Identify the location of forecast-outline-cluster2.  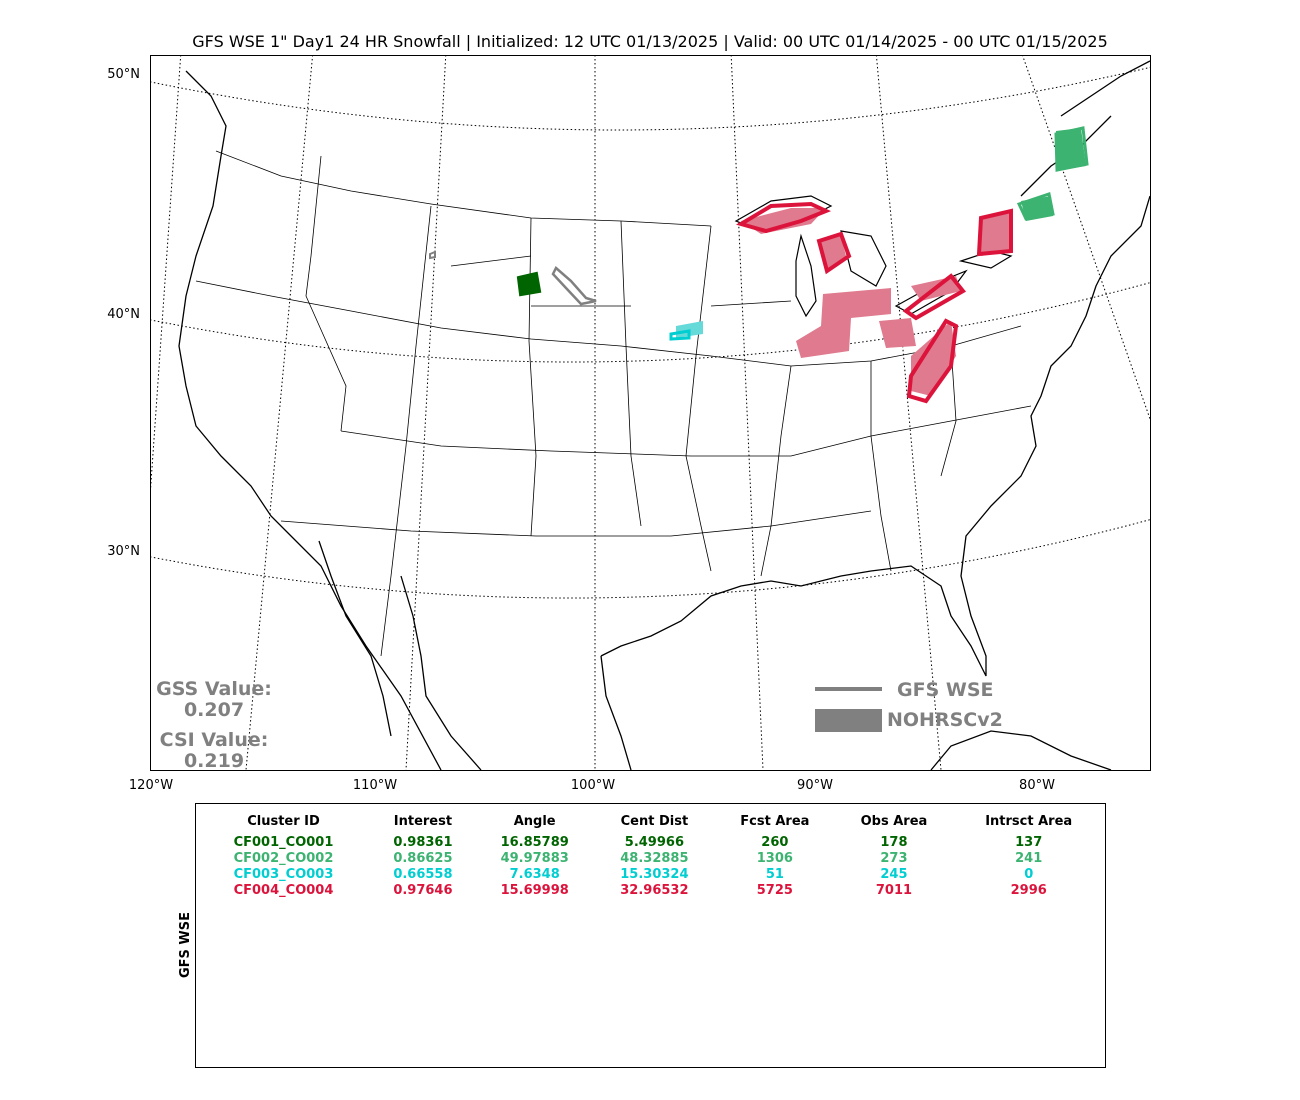
(1052, 173).